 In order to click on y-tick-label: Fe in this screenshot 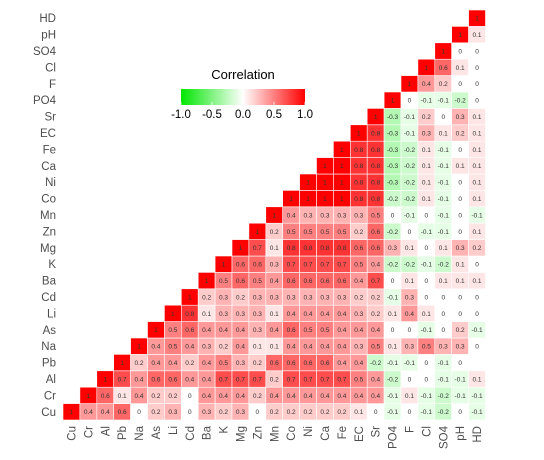, I will do `click(49, 150)`.